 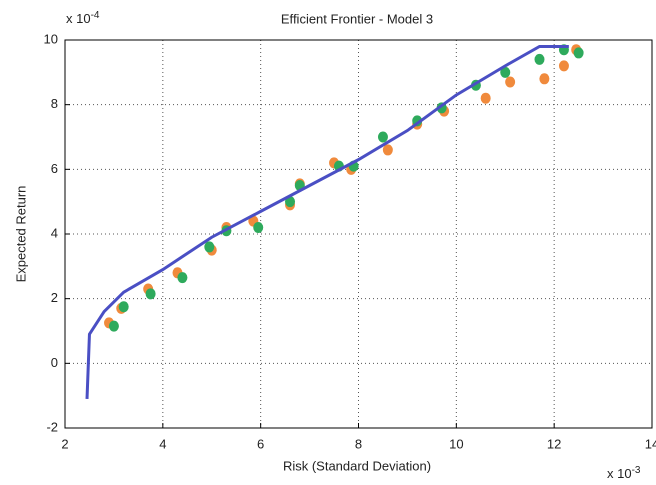 What do you see at coordinates (357, 18) in the screenshot?
I see `chart-title: Efficient Frontier - Model 3` at bounding box center [357, 18].